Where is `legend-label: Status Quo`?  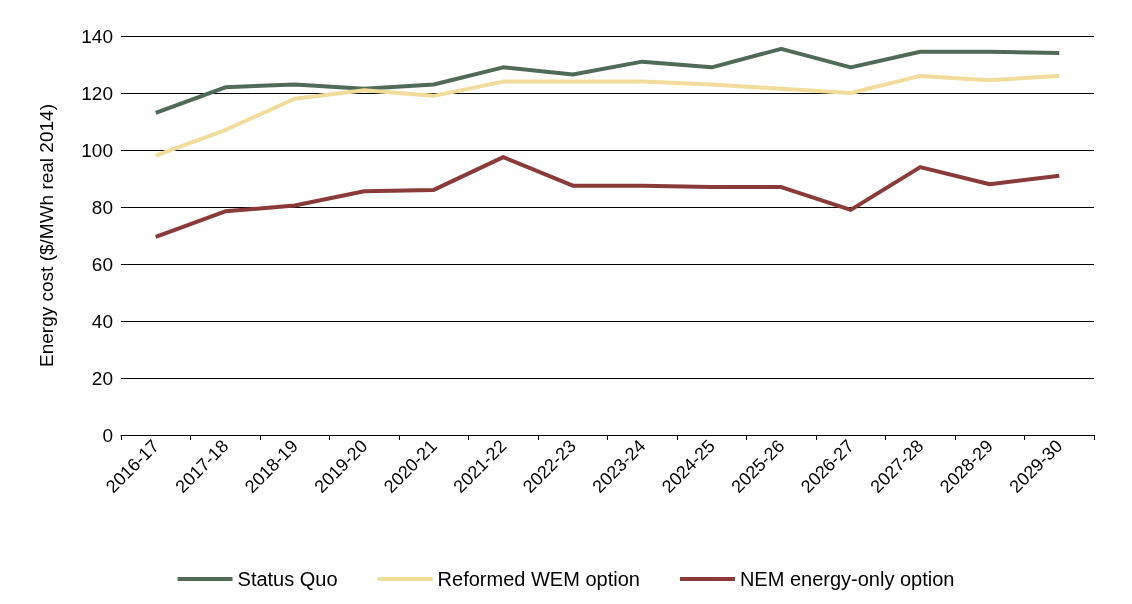
legend-label: Status Quo is located at coordinates (287, 579).